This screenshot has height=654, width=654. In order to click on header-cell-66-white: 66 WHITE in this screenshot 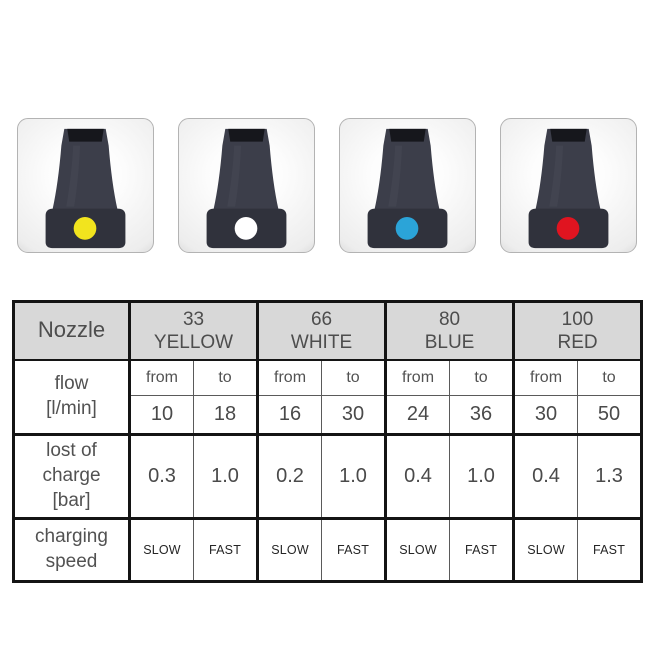, I will do `click(321, 331)`.